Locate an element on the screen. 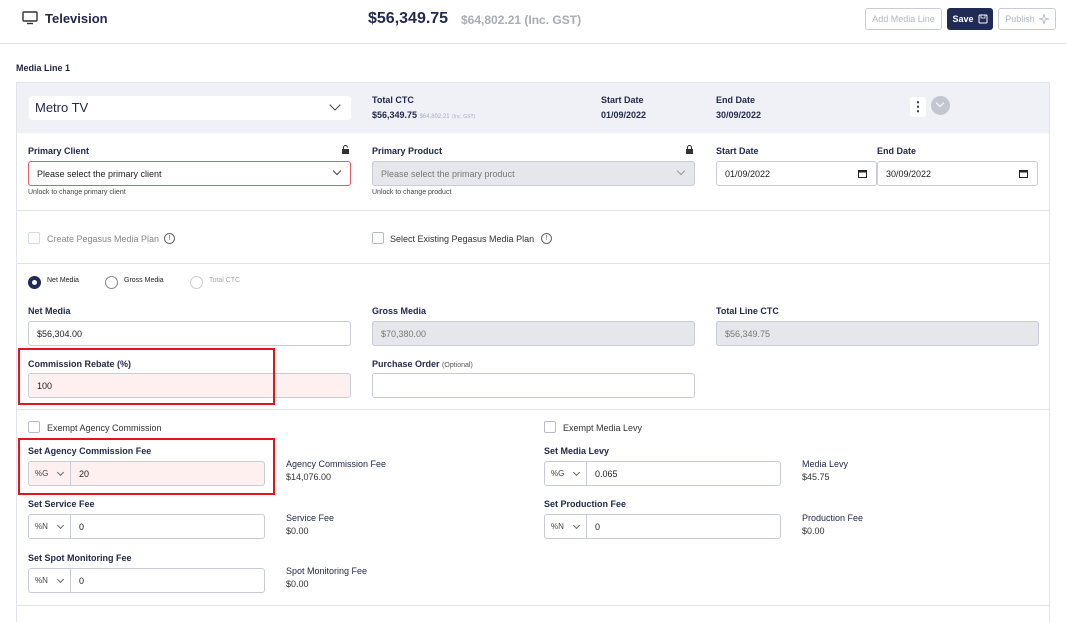  primary-client-select: Please select the primary client is located at coordinates (189, 173).